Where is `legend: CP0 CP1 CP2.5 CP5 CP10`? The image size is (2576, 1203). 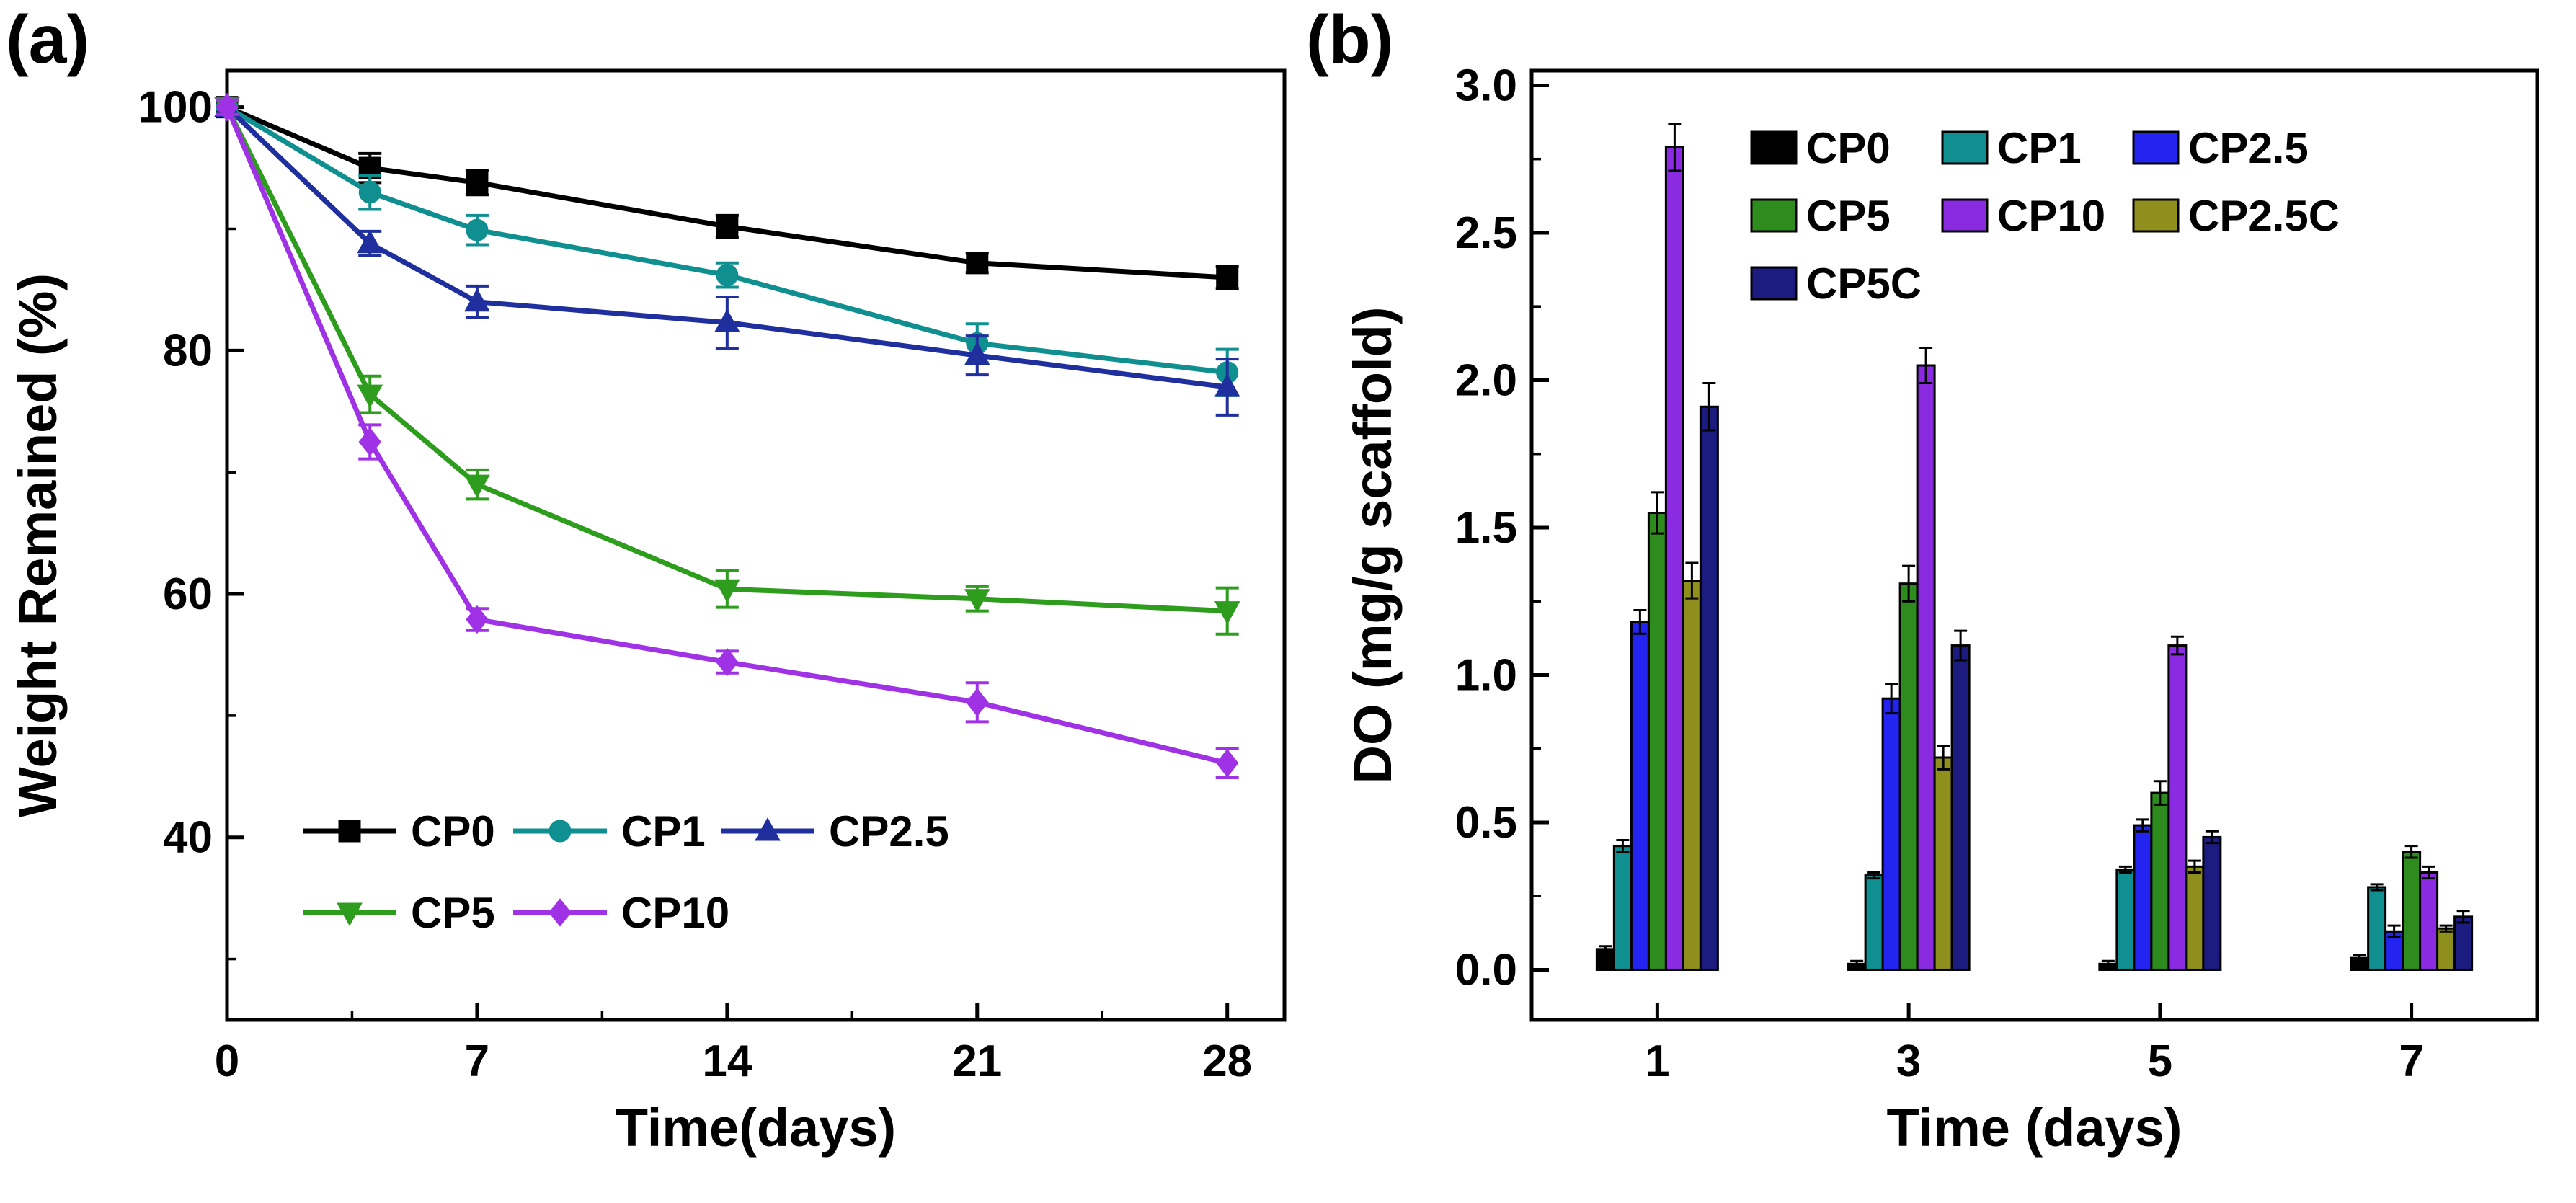 legend: CP0 CP1 CP2.5 CP5 CP10 is located at coordinates (626, 872).